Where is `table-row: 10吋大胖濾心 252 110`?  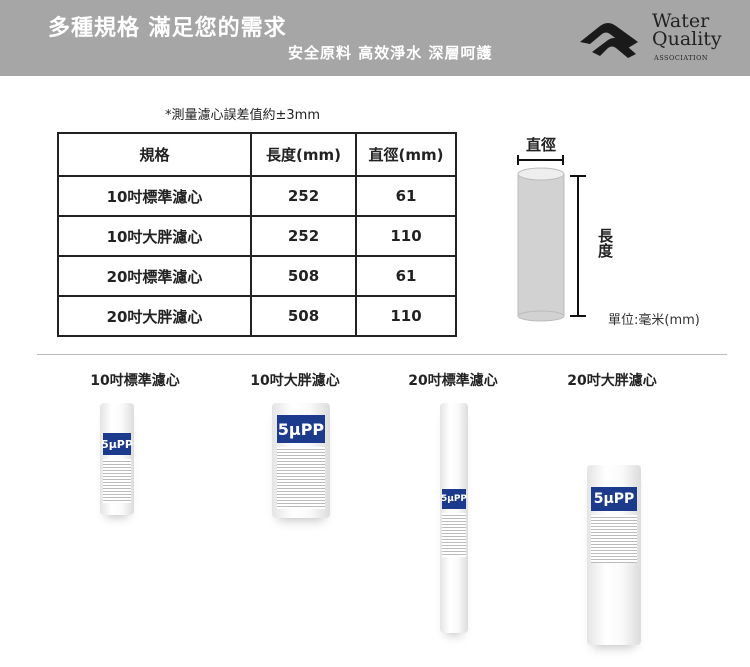
table-row: 10吋大胖濾心 252 110 is located at coordinates (257, 236).